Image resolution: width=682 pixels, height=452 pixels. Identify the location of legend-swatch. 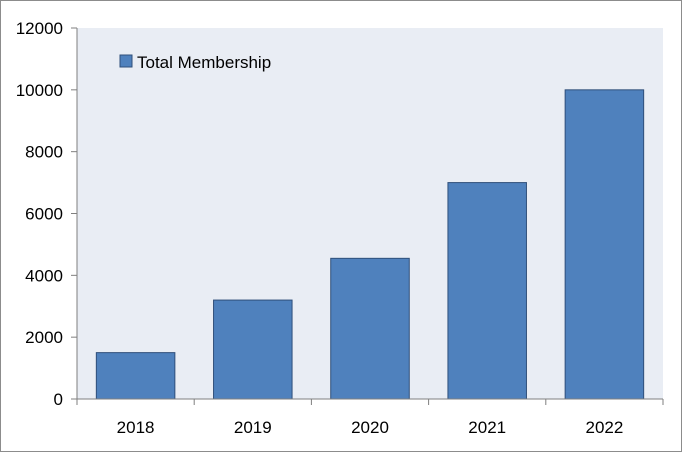
(126, 61).